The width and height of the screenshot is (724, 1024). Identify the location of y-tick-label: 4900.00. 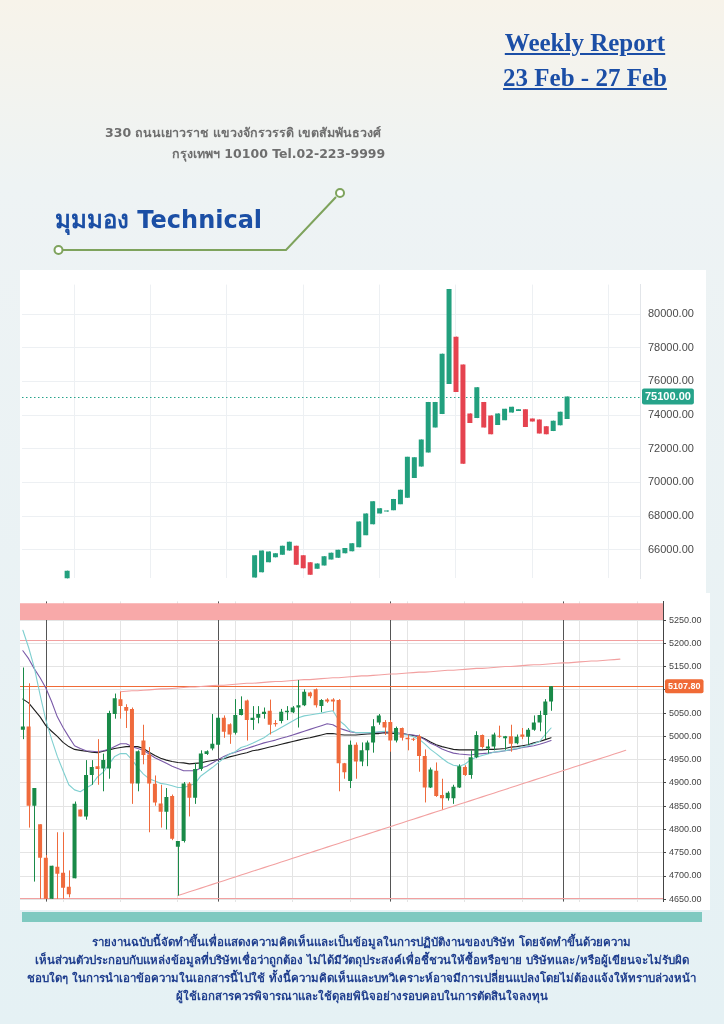
(685, 782).